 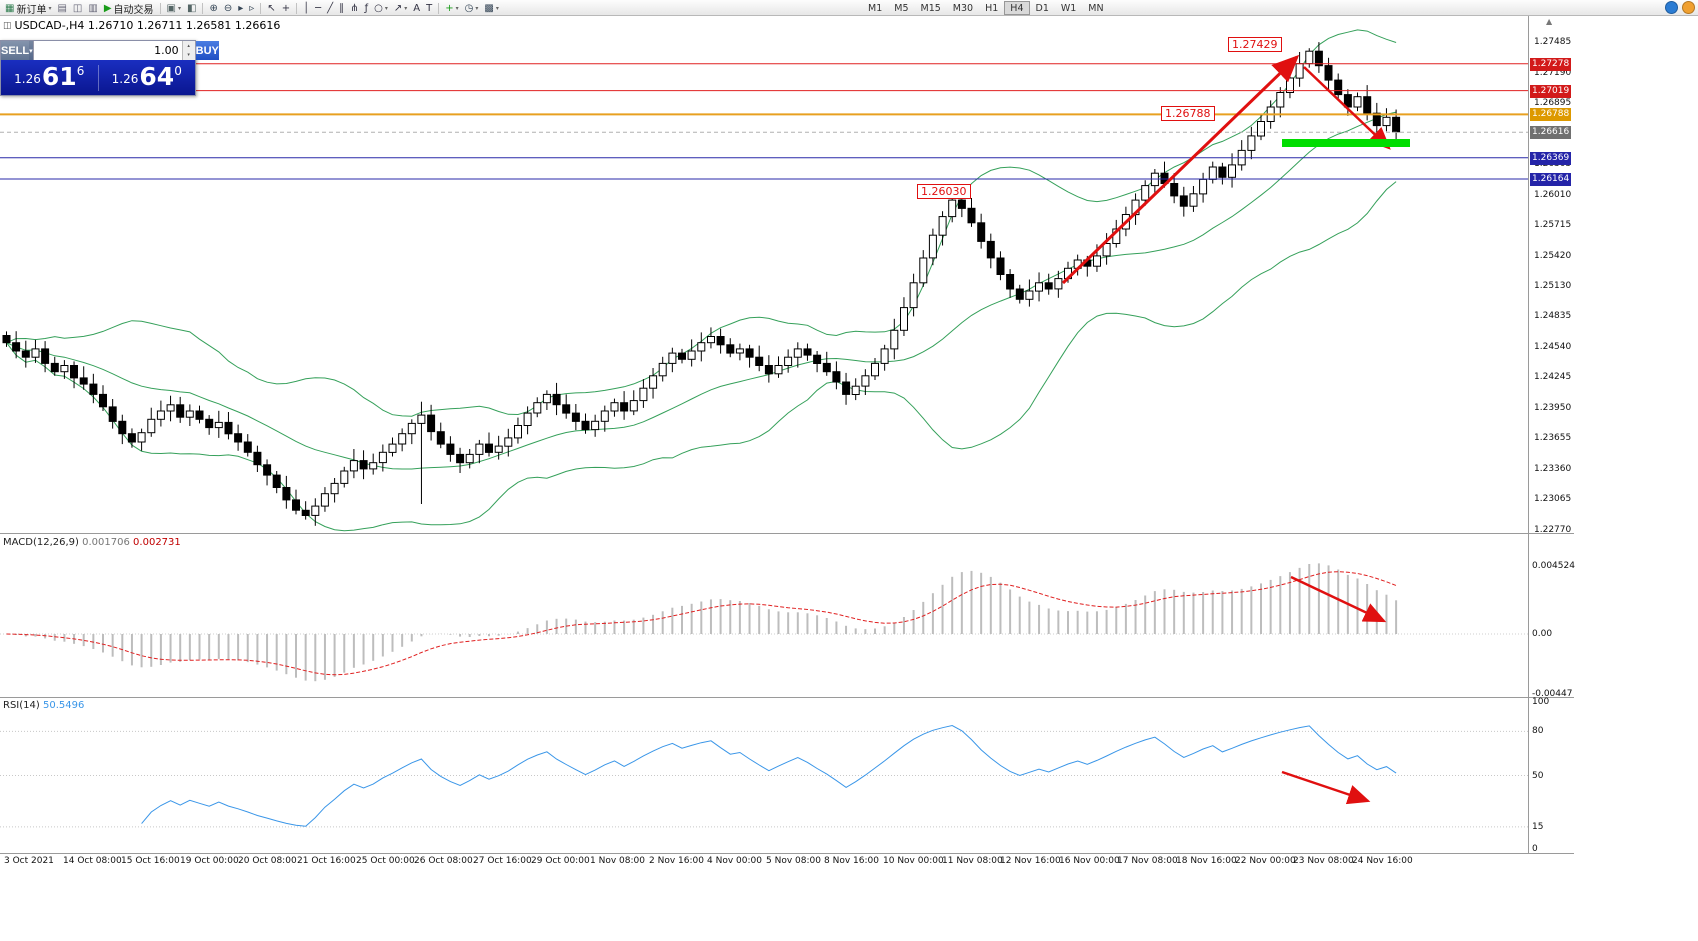 I want to click on time-label: 20 Oct 08:00, so click(x=267, y=861).